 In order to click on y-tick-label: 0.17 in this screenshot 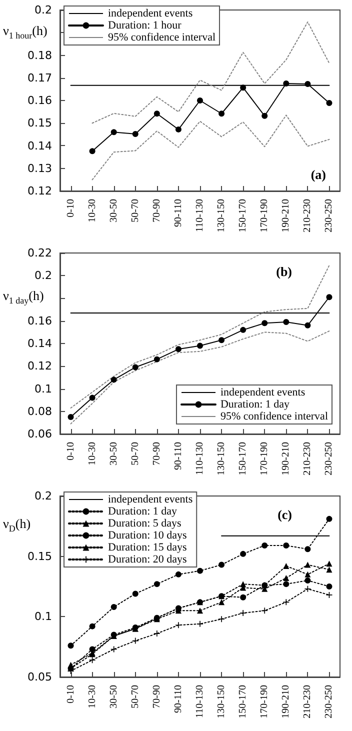, I will do `click(40, 77)`.